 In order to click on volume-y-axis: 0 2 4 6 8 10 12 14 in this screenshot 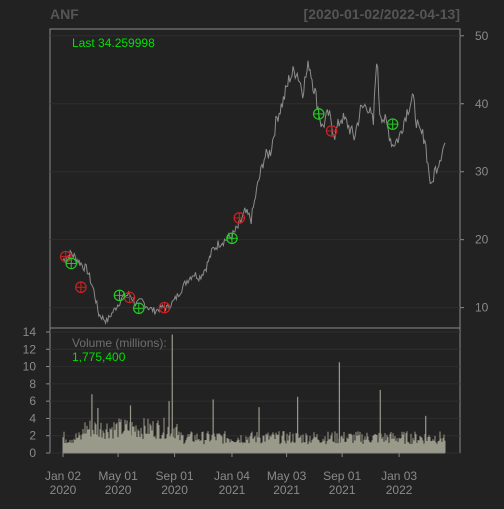, I will do `click(36, 392)`.